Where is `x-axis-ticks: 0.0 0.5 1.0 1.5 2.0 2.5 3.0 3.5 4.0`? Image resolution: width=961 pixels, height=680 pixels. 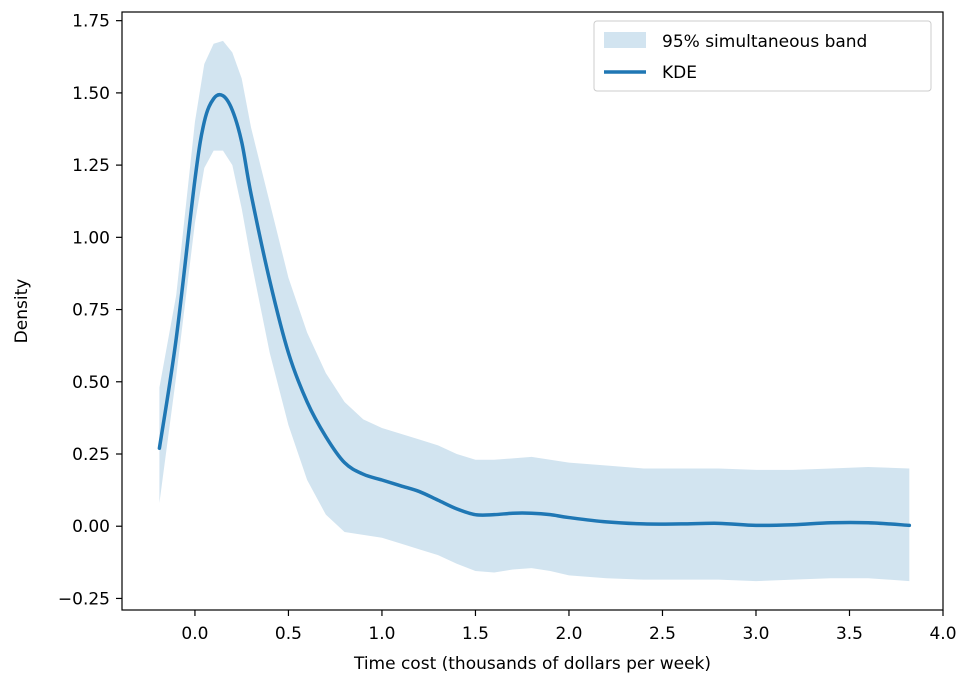 x-axis-ticks: 0.0 0.5 1.0 1.5 2.0 2.5 3.0 3.5 4.0 is located at coordinates (569, 627).